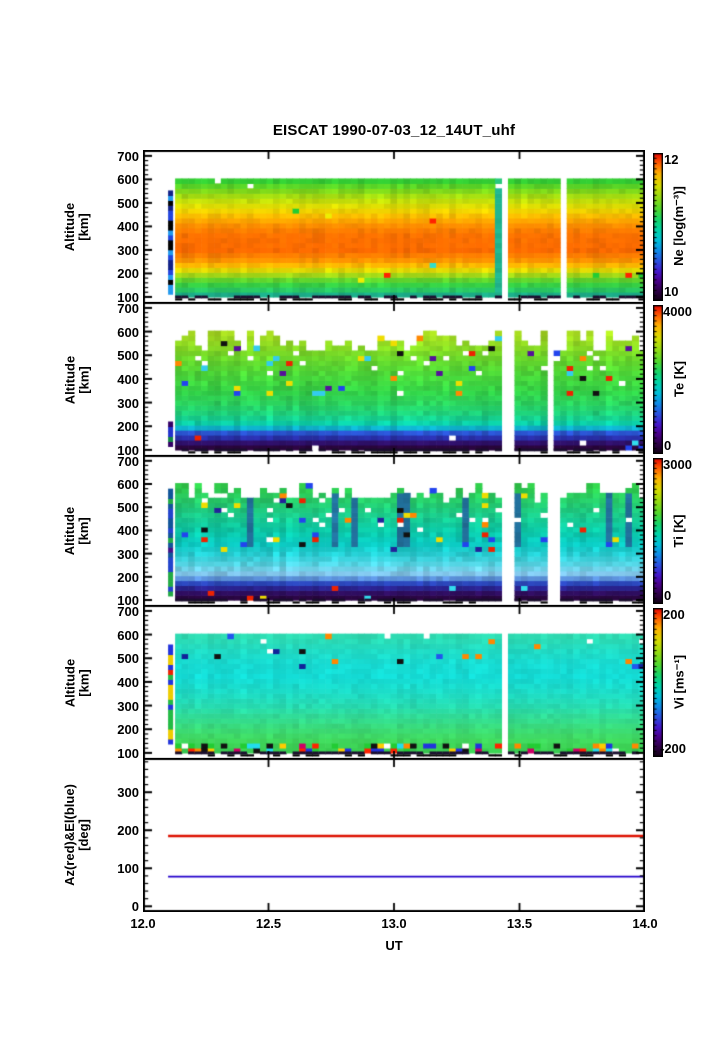 The height and width of the screenshot is (1063, 708). What do you see at coordinates (394, 682) in the screenshot?
I see `vi-heatmap-canvas` at bounding box center [394, 682].